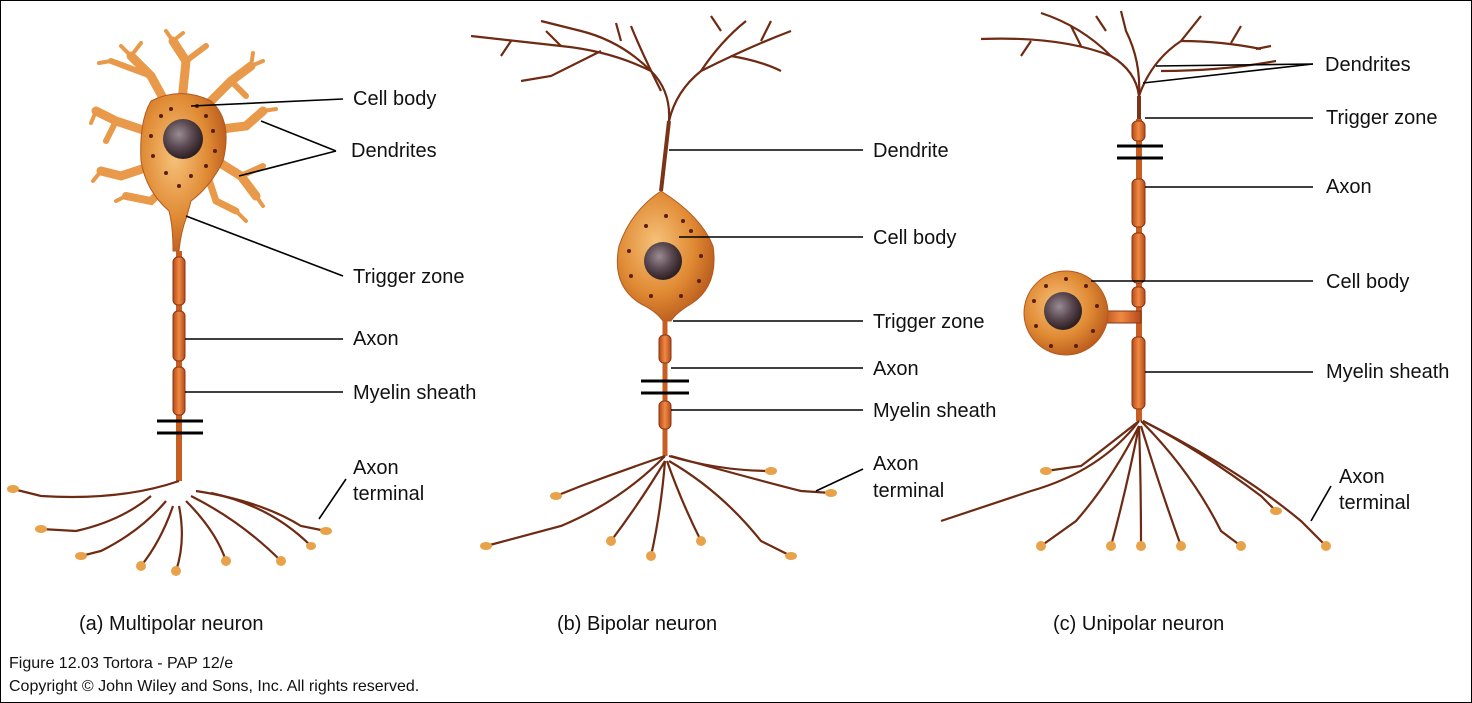  Describe the element at coordinates (171, 624) in the screenshot. I see `caption-multipolar: (a) Multipolar neuron` at that location.